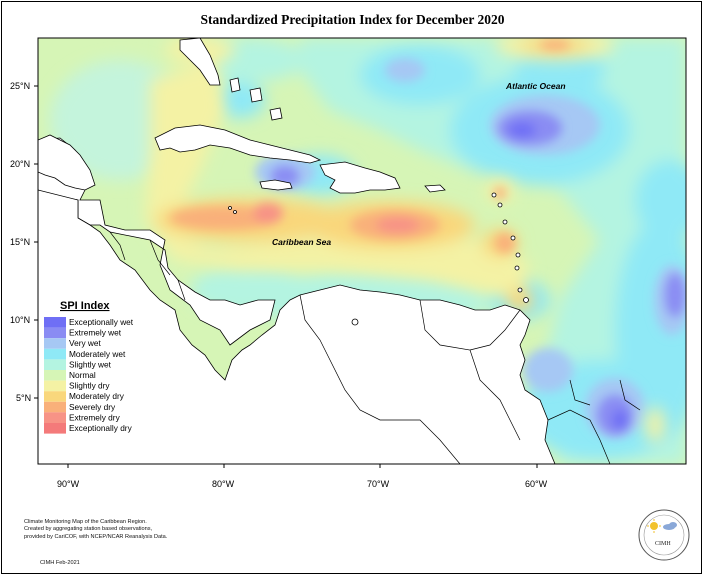 The height and width of the screenshot is (577, 705). I want to click on caribbean-sea-label: Caribbean Sea, so click(301, 242).